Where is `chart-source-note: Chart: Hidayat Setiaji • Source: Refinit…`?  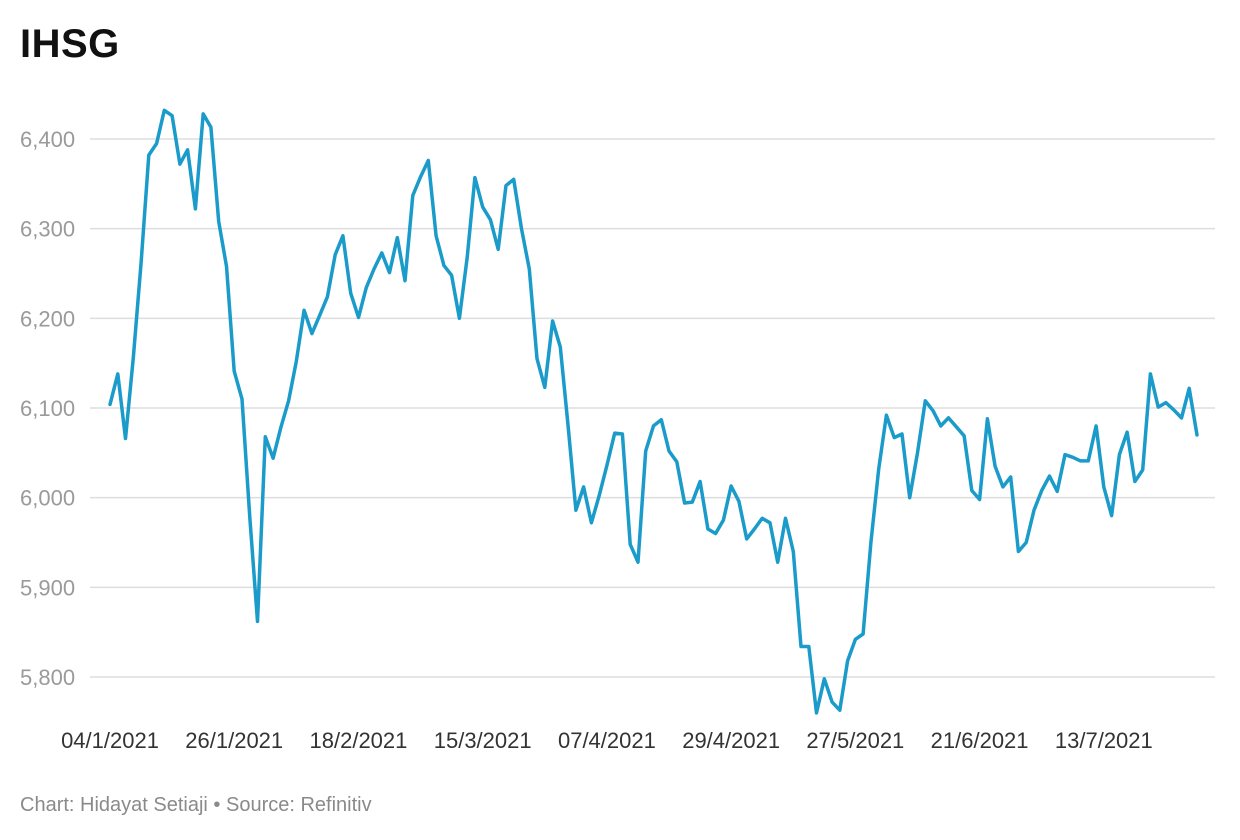
chart-source-note: Chart: Hidayat Setiaji • Source: Refinit… is located at coordinates (196, 805).